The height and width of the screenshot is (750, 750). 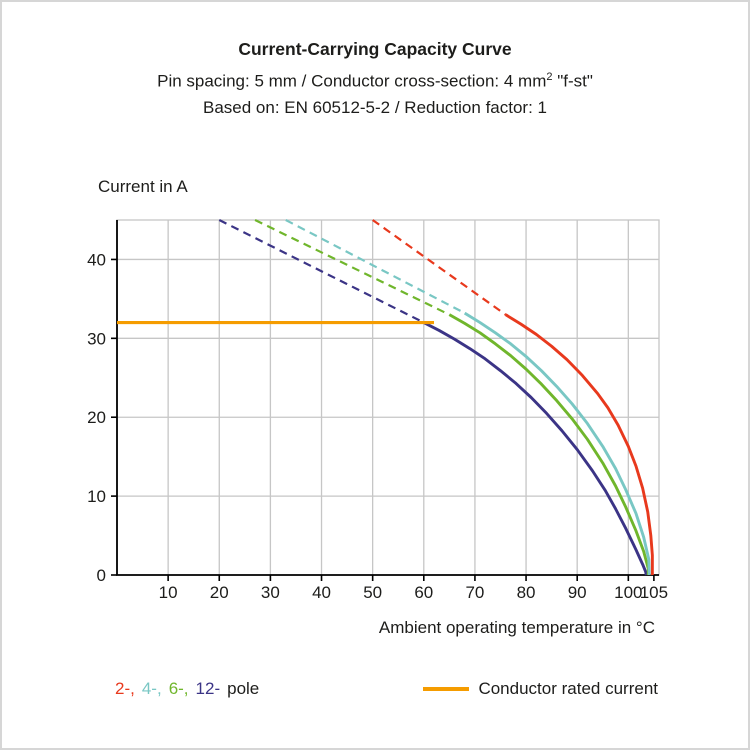 I want to click on chart-title: Current-Carrying Capacity Curve, so click(x=375, y=49).